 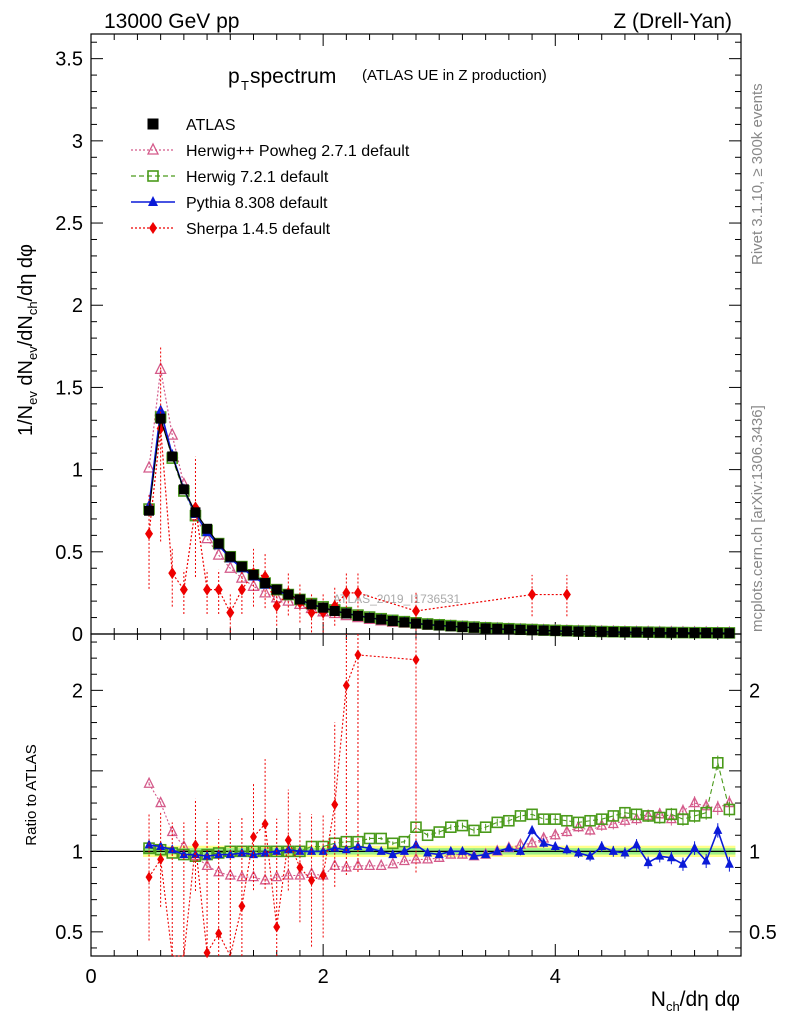 What do you see at coordinates (77, 691) in the screenshot?
I see `ratio-ytick-label: 2` at bounding box center [77, 691].